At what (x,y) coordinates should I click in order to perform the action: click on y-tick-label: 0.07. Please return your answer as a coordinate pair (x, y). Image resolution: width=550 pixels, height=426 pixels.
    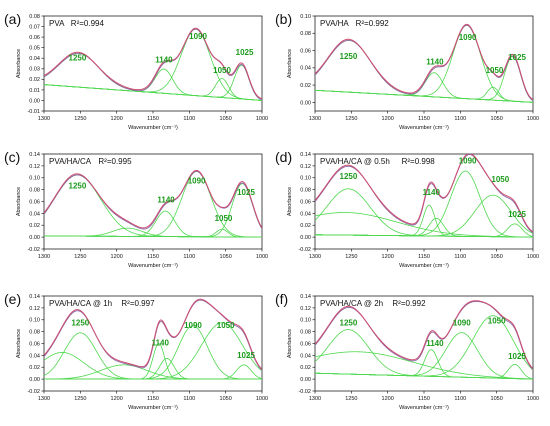
    Looking at the image, I should click on (34, 27).